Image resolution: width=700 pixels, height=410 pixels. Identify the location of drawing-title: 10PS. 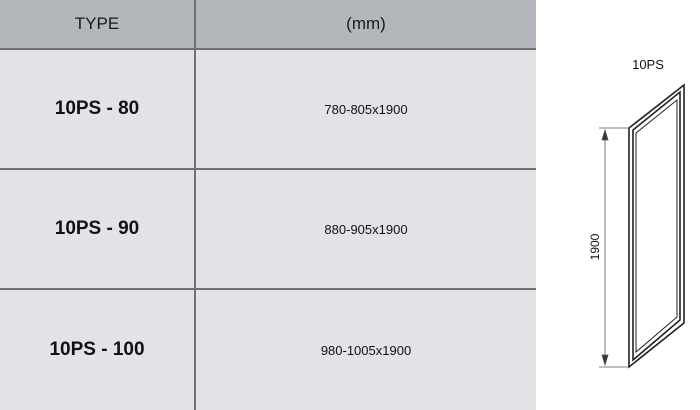
(648, 64).